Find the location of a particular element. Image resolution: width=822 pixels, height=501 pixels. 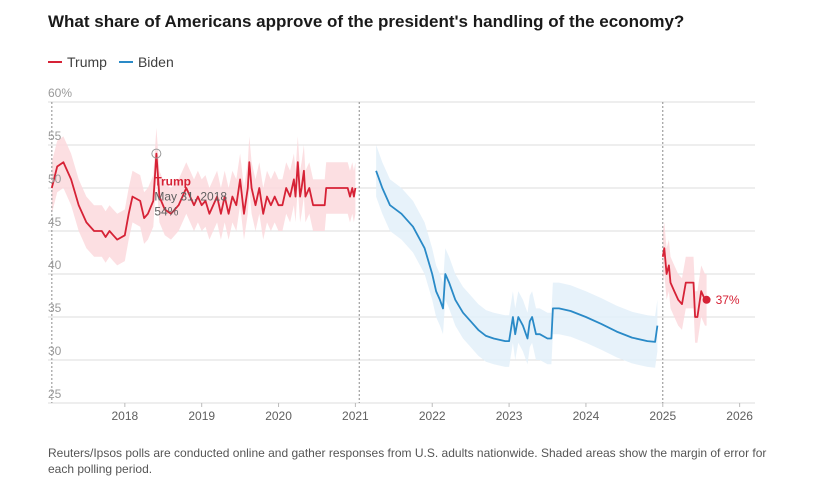

x-tick-label: 2026 is located at coordinates (739, 416).